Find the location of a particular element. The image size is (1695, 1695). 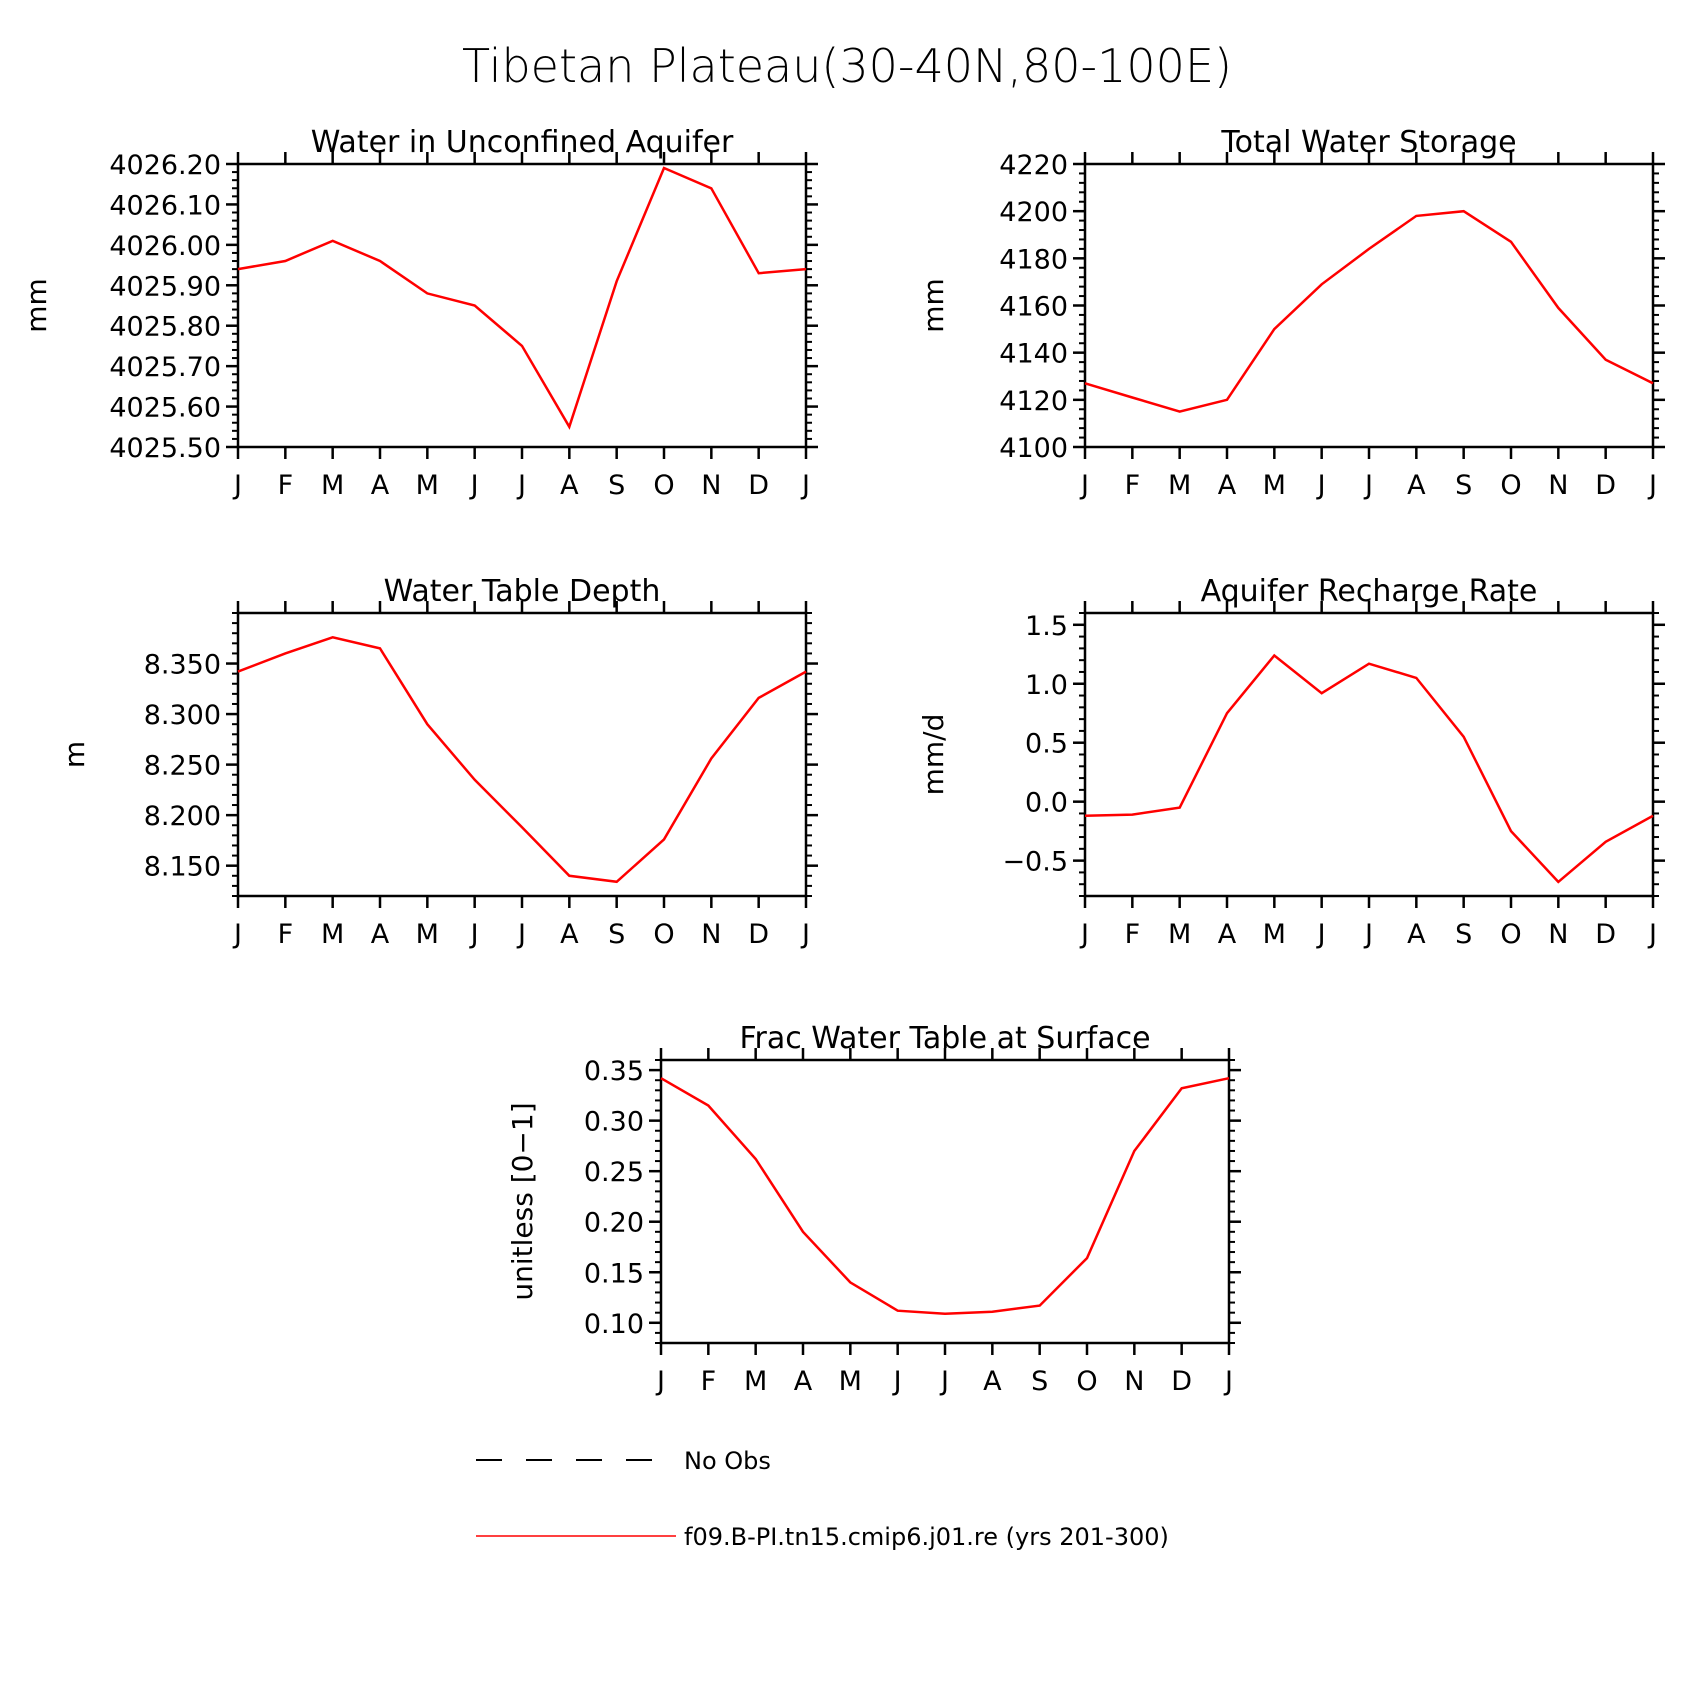

y-tick-label: 4100 is located at coordinates (1033, 448).